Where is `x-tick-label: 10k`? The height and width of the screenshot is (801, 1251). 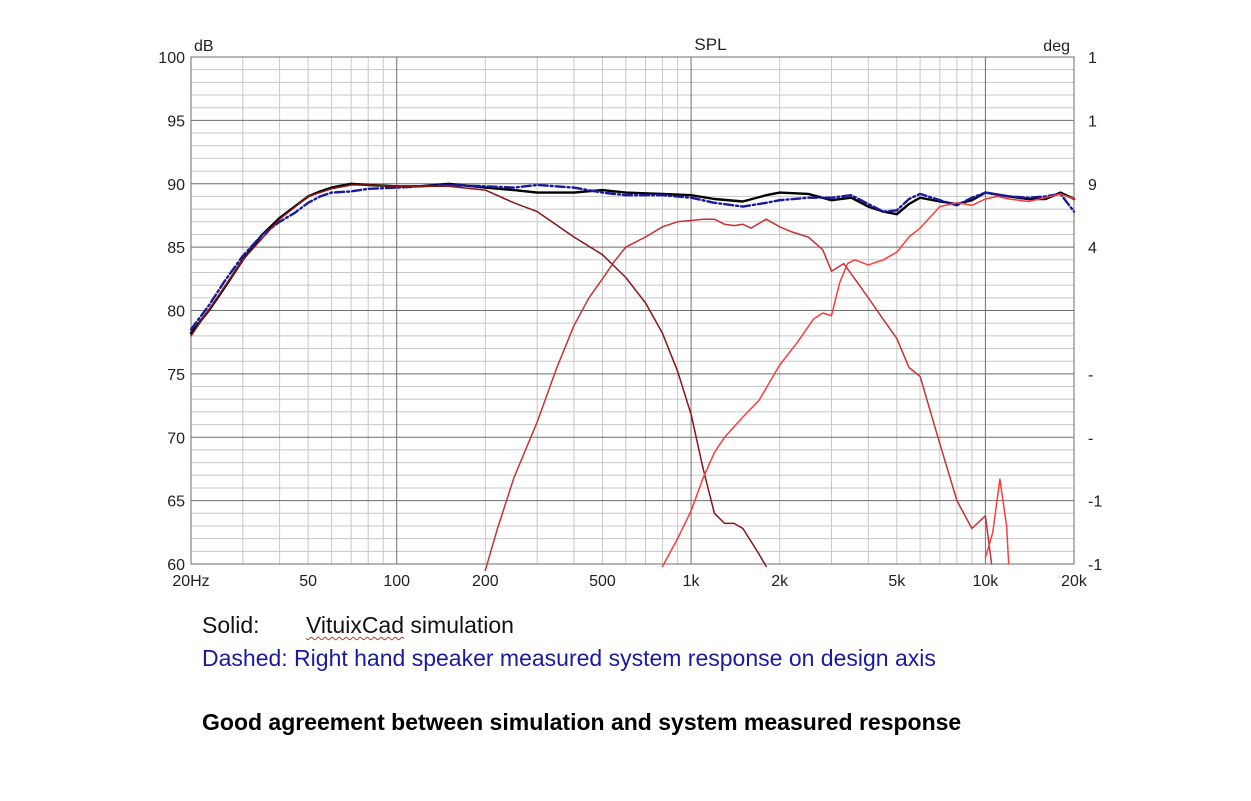 x-tick-label: 10k is located at coordinates (985, 581).